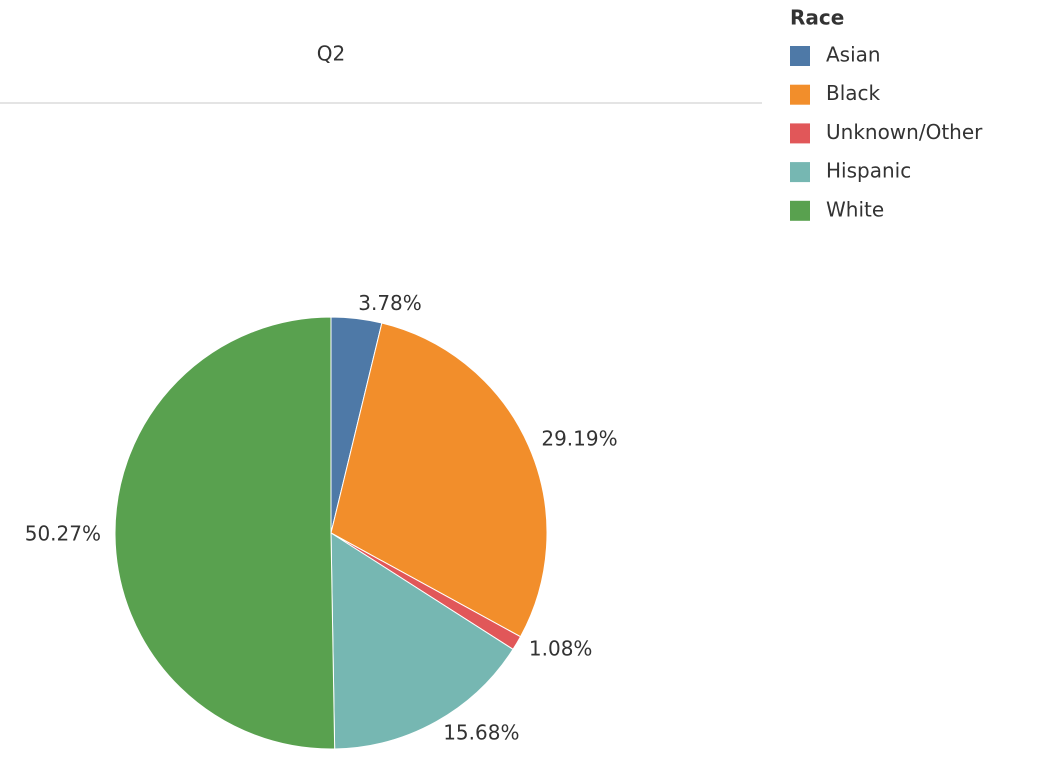  What do you see at coordinates (817, 18) in the screenshot?
I see `legend-title: Race` at bounding box center [817, 18].